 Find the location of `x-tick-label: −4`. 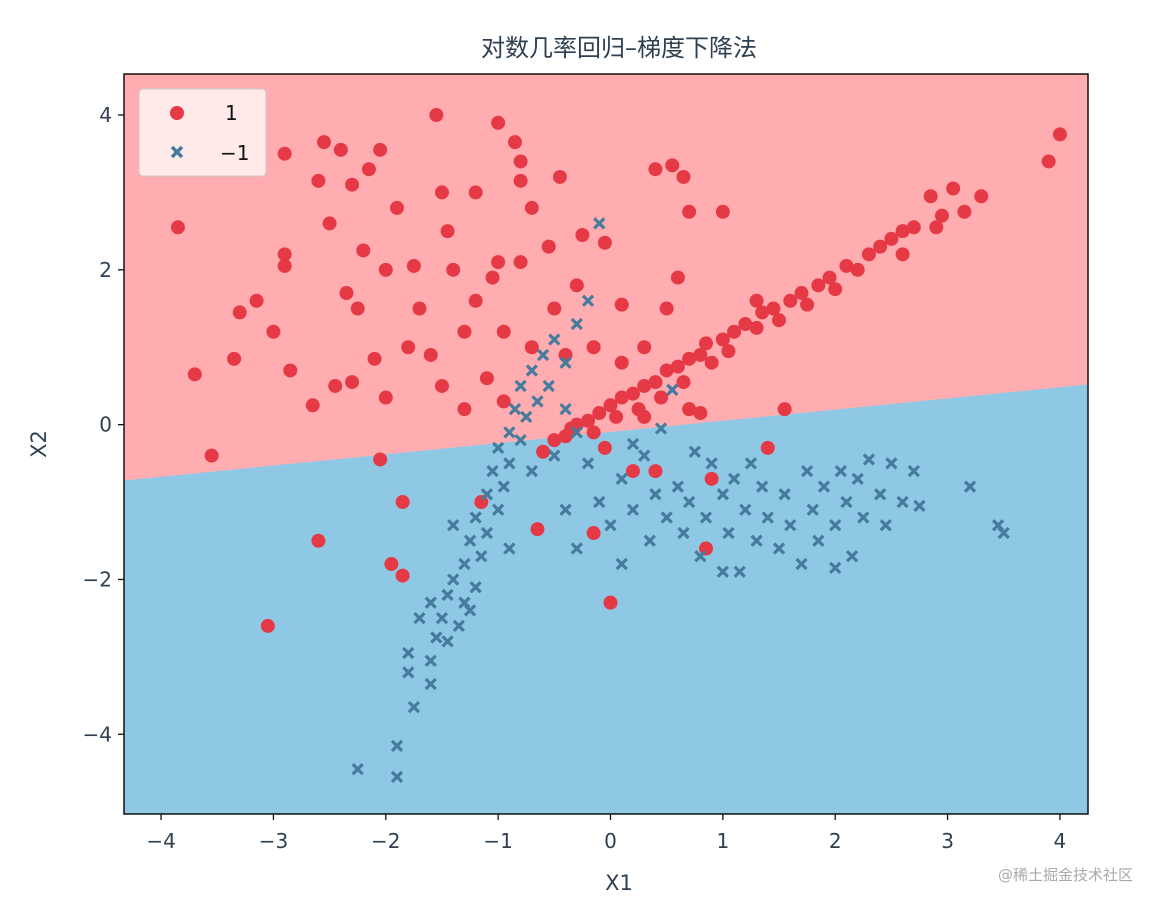

x-tick-label: −4 is located at coordinates (160, 841).